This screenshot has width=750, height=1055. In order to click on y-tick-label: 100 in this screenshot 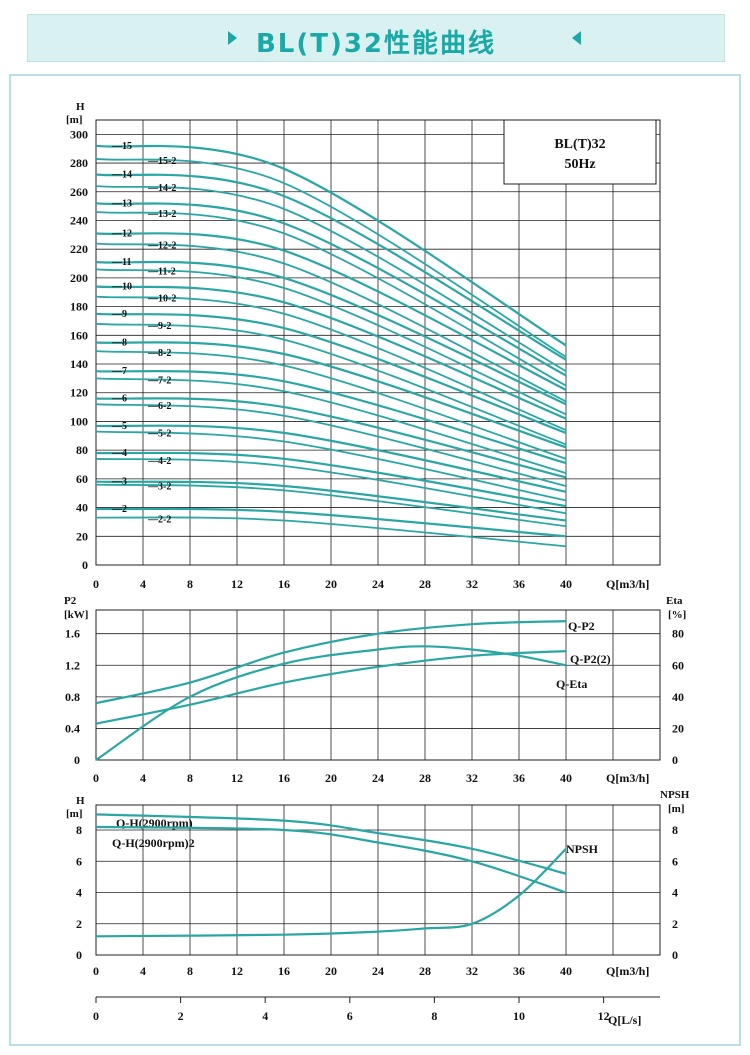, I will do `click(79, 421)`.